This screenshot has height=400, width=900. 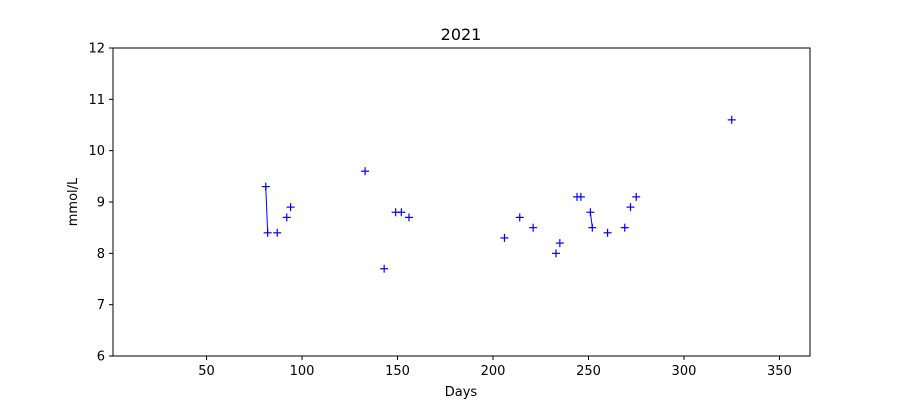 What do you see at coordinates (101, 254) in the screenshot?
I see `y-tick-label: 8` at bounding box center [101, 254].